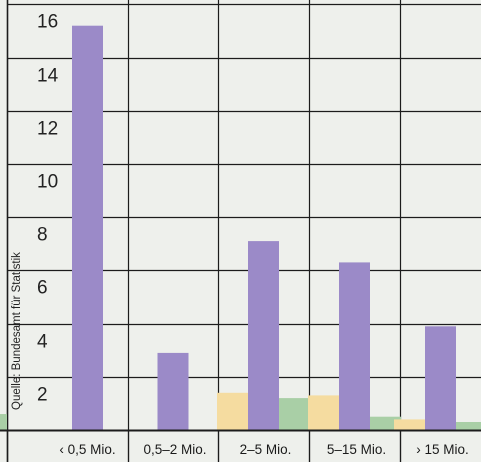  What do you see at coordinates (3, 422) in the screenshot?
I see `bar-partial-left` at bounding box center [3, 422].